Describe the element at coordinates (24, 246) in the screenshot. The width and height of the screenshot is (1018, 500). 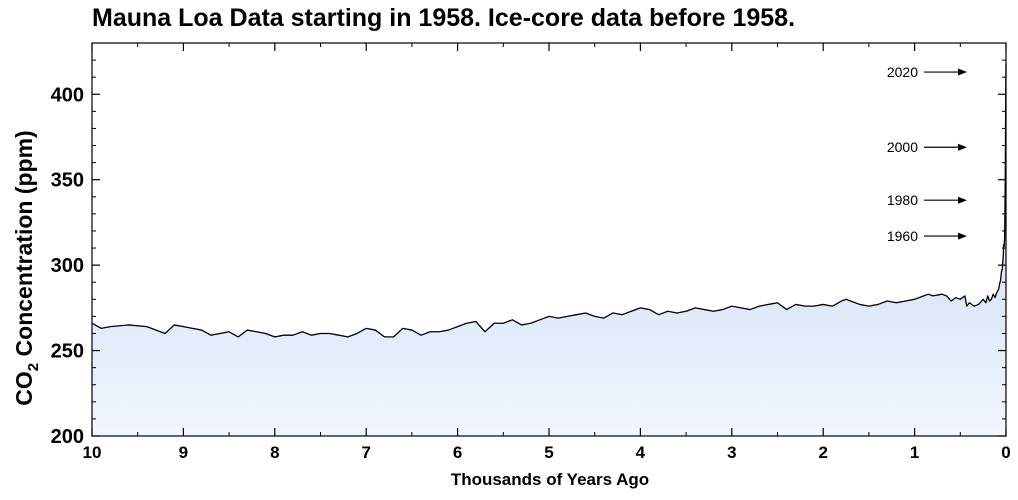
I see `y-axis-label-rest: Concentration (ppm)` at that location.